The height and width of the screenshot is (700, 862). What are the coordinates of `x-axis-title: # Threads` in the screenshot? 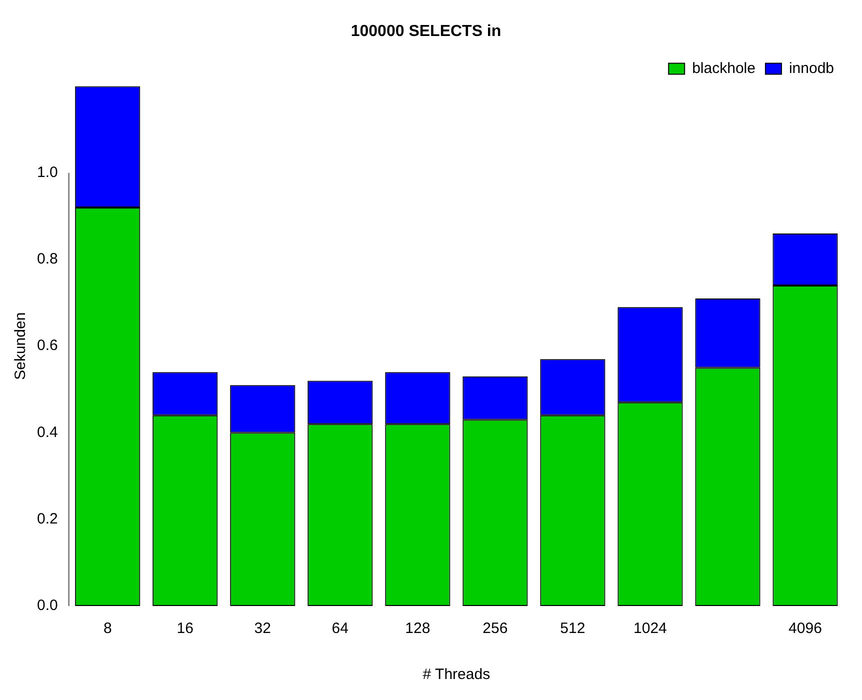 It's located at (456, 675).